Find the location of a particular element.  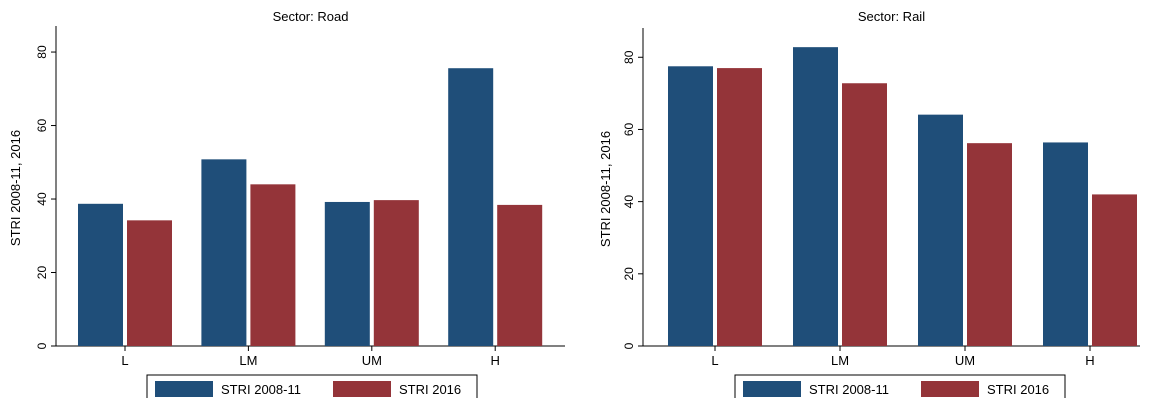

chart-title: Sector: Road is located at coordinates (311, 16).